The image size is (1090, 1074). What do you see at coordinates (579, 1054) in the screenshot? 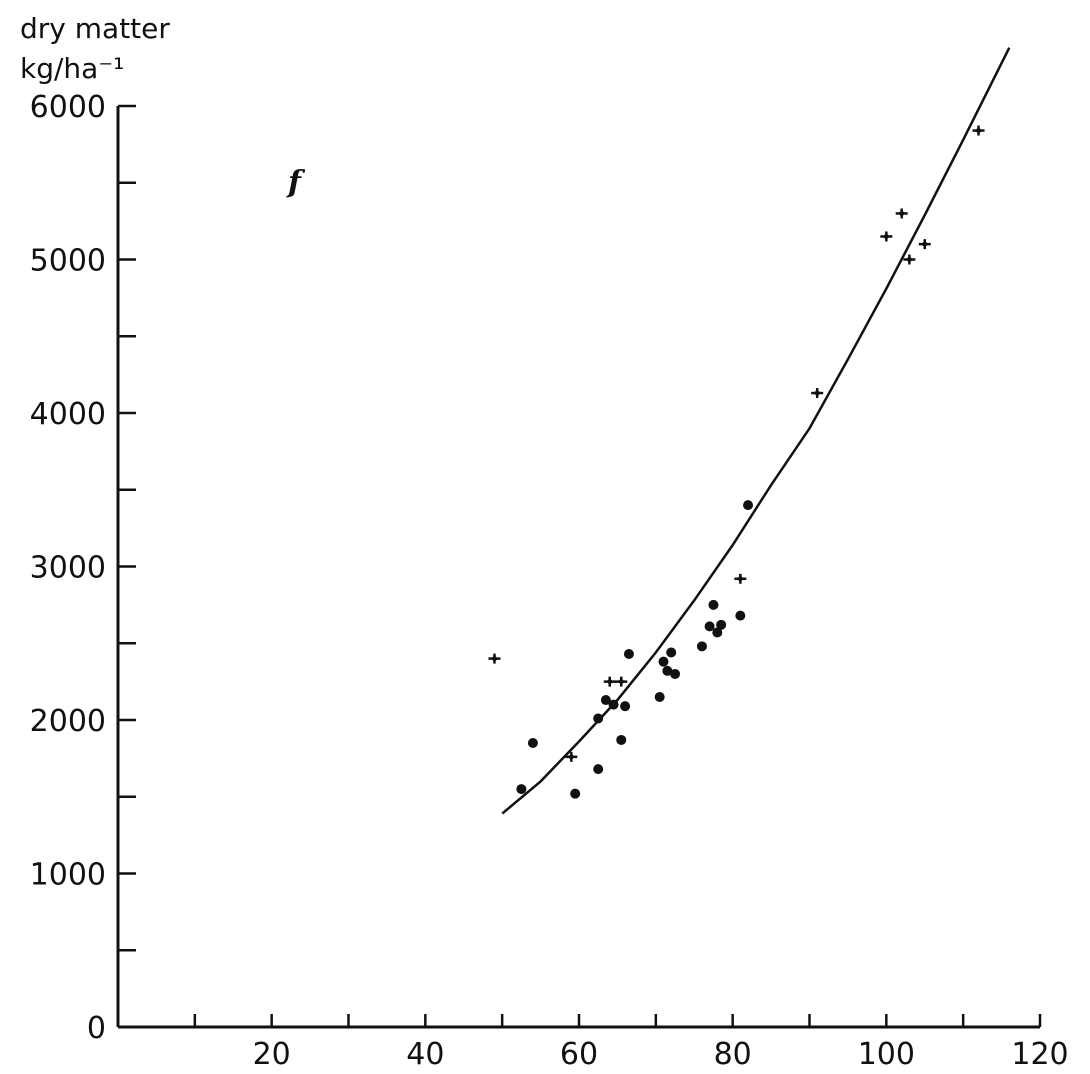
I see `x-tick-label: 60` at bounding box center [579, 1054].